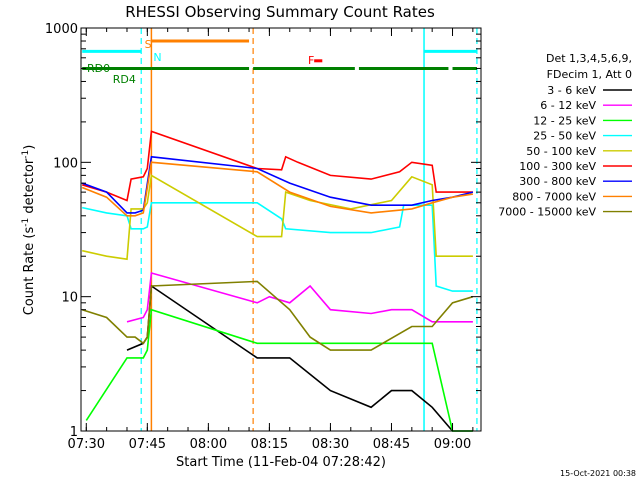 This screenshot has height=480, width=640. Describe the element at coordinates (557, 181) in the screenshot. I see `legend-label-6: 300 - 800 keV` at that location.